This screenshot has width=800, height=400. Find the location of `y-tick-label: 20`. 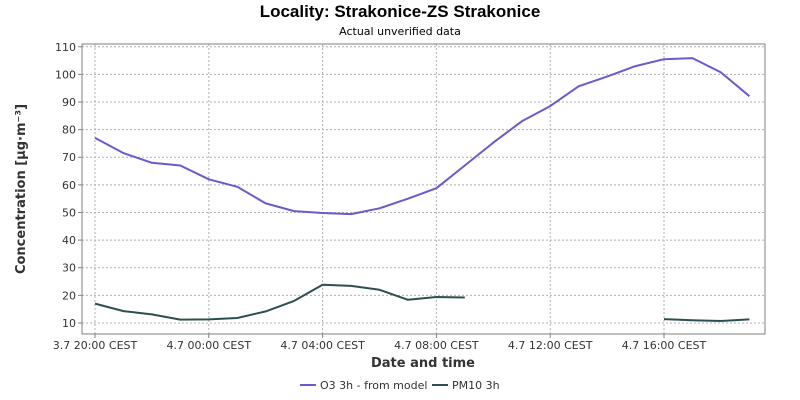

y-tick-label: 20 is located at coordinates (69, 295).